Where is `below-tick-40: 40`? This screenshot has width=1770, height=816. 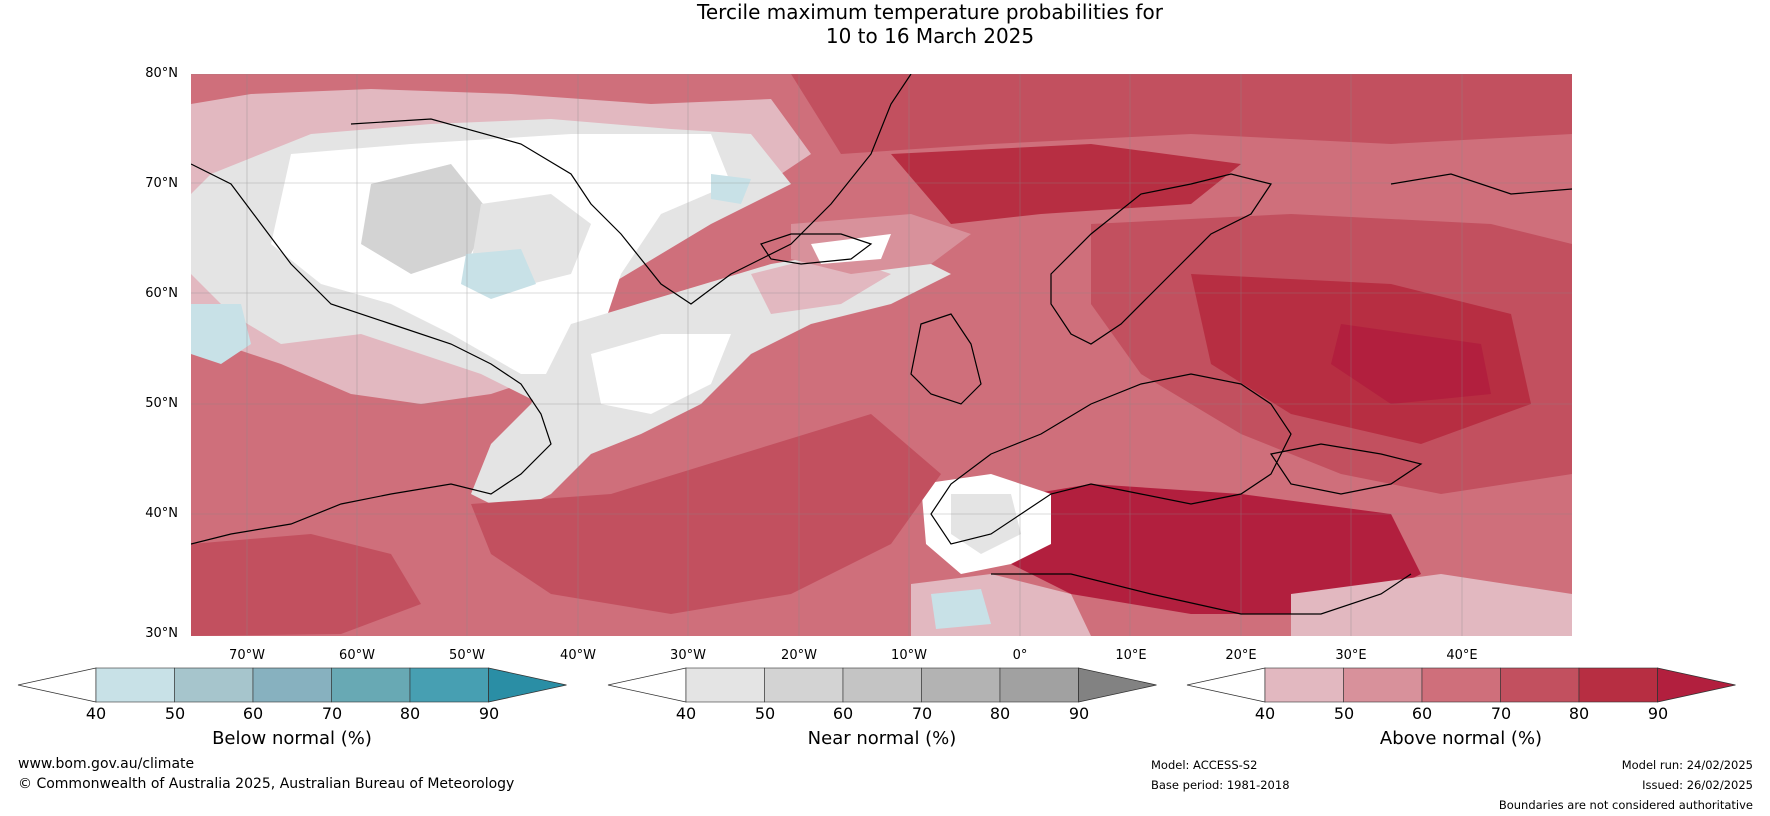 below-tick-40: 40 is located at coordinates (96, 713).